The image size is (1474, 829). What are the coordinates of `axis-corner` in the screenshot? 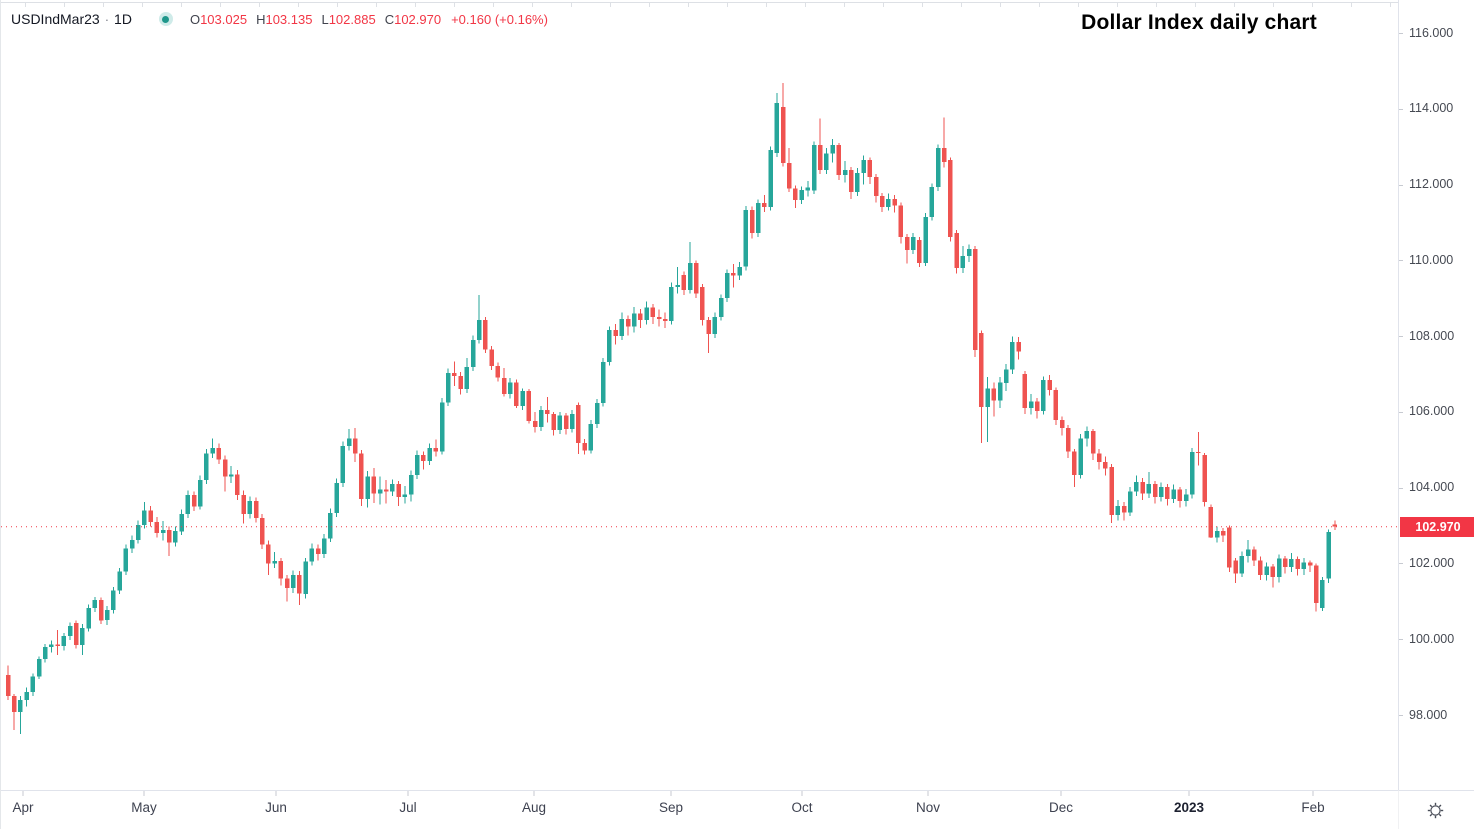 It's located at (1436, 809).